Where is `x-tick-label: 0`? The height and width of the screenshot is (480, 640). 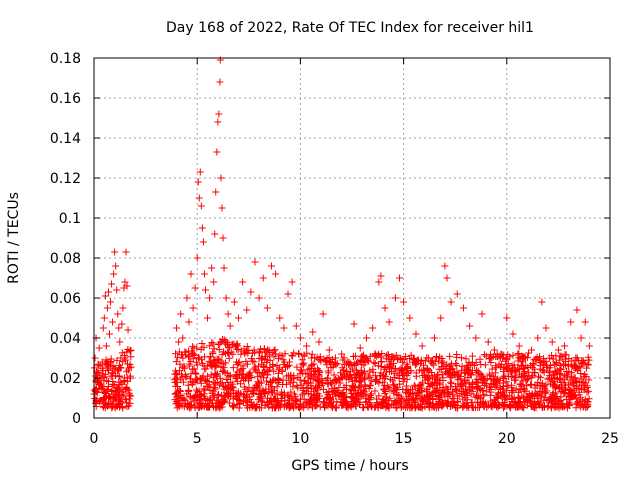 x-tick-label: 0 is located at coordinates (94, 439).